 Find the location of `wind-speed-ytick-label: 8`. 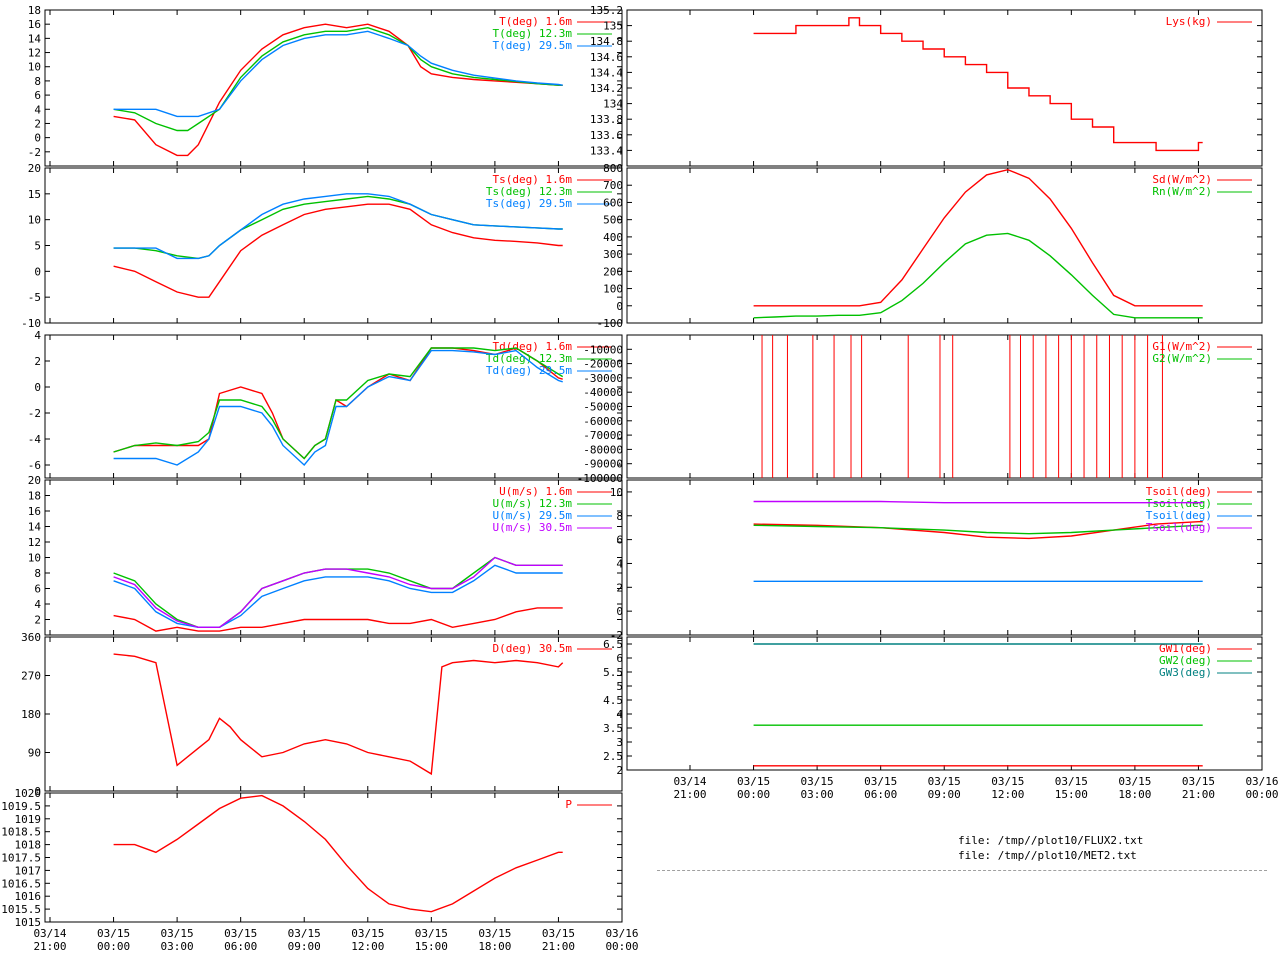

wind-speed-ytick-label: 8 is located at coordinates (37, 573).